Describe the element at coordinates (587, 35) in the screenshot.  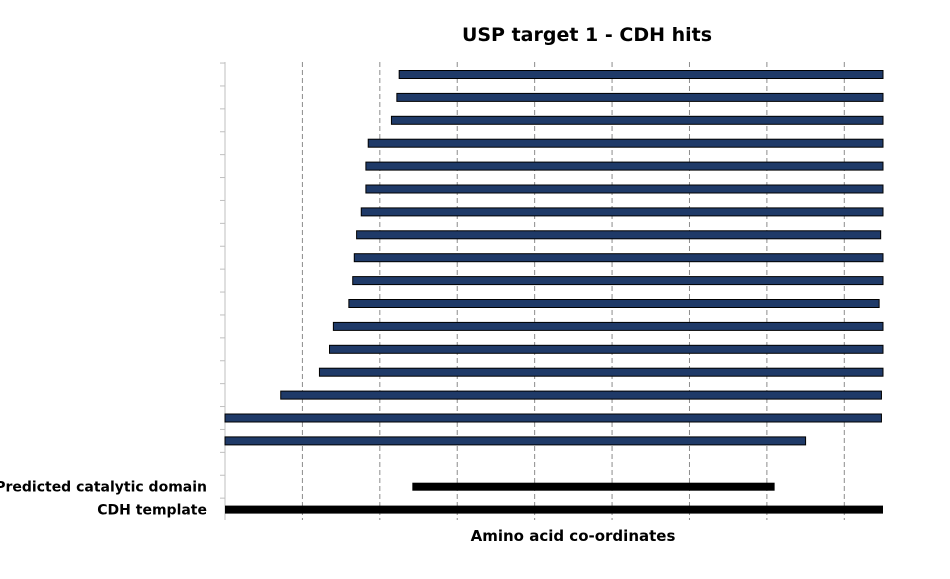
I see `chart-title: USP target 1 - CDH hits` at that location.